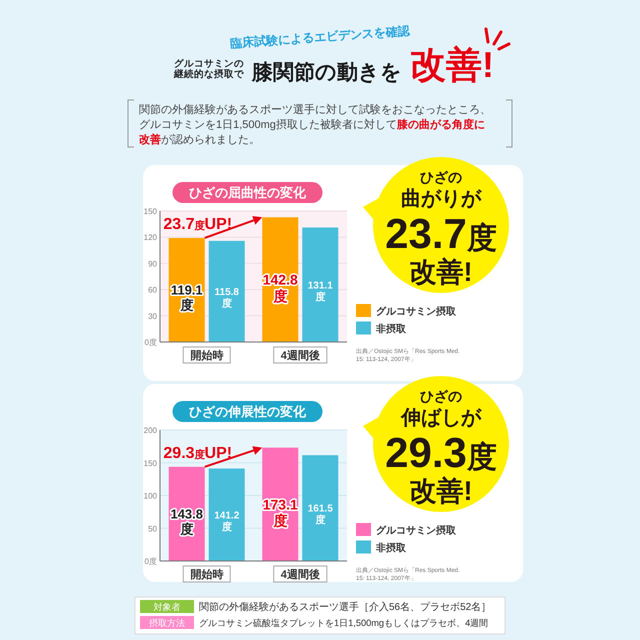 This screenshot has width=640, height=640. What do you see at coordinates (153, 529) in the screenshot?
I see `y-tick-label: 50` at bounding box center [153, 529].